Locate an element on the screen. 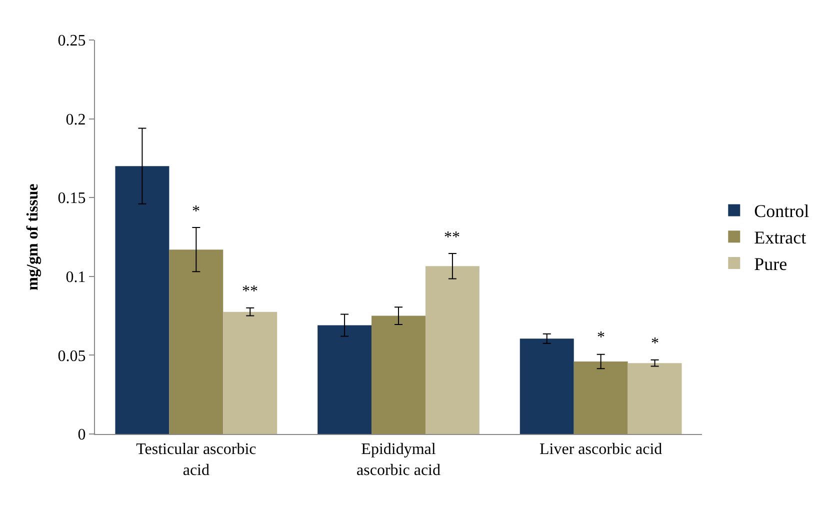 Image resolution: width=832 pixels, height=509 pixels. legend-label: Extract is located at coordinates (780, 238).